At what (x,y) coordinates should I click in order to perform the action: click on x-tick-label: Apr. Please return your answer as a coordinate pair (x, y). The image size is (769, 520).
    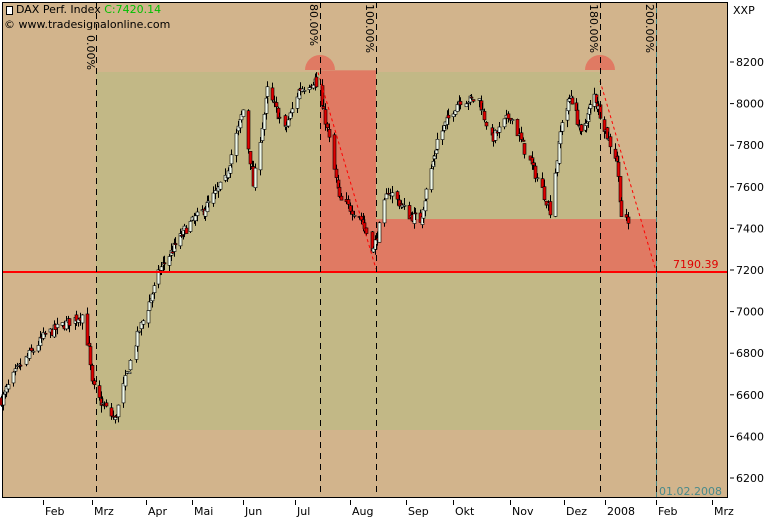
    Looking at the image, I should click on (158, 511).